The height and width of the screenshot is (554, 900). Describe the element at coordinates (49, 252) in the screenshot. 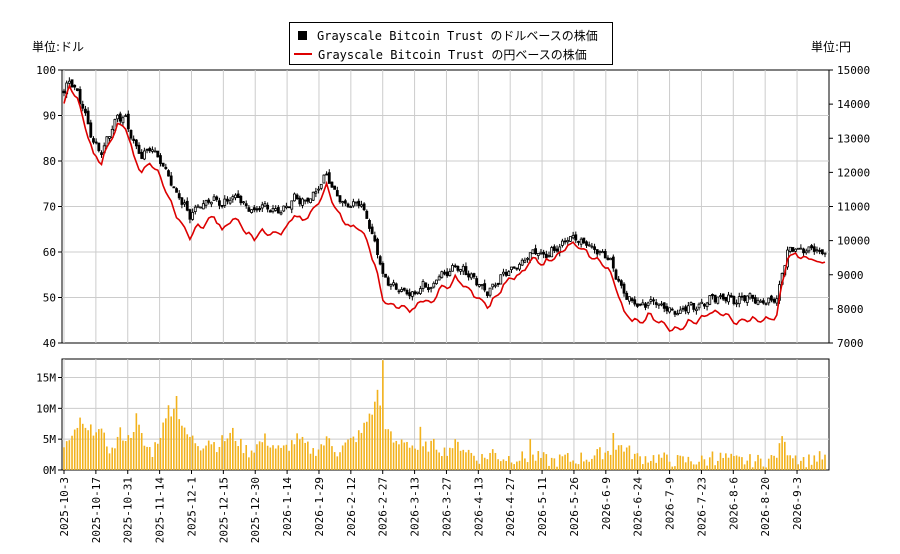

I see `left-axis-tick-label: 60` at that location.